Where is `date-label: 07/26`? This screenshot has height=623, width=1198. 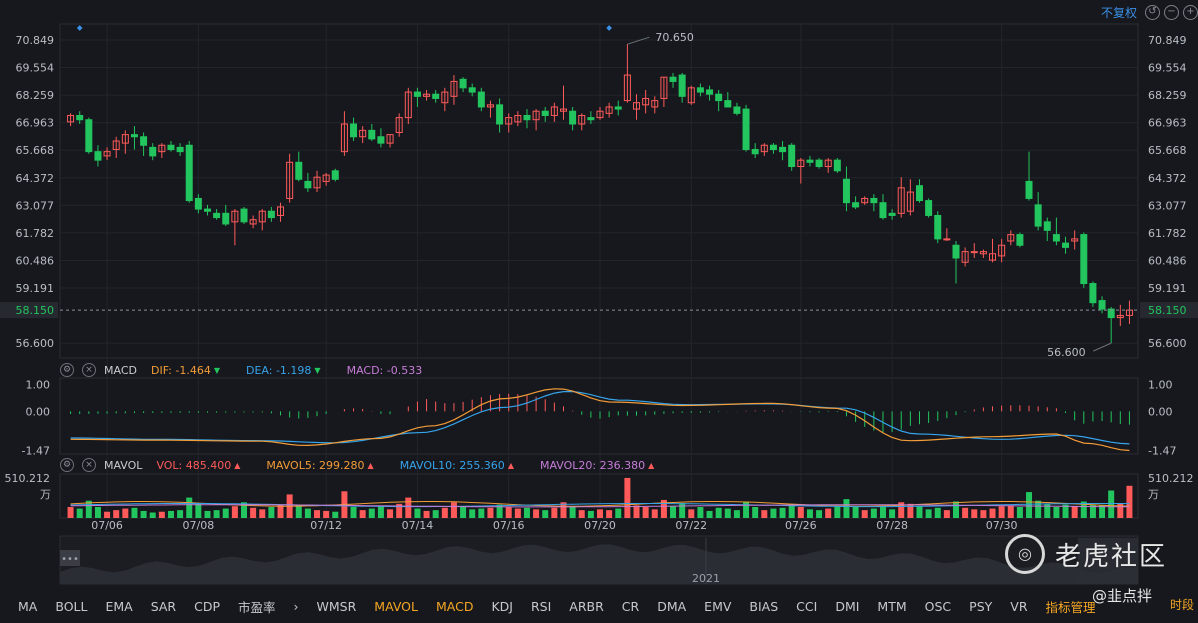
date-label: 07/26 is located at coordinates (801, 525).